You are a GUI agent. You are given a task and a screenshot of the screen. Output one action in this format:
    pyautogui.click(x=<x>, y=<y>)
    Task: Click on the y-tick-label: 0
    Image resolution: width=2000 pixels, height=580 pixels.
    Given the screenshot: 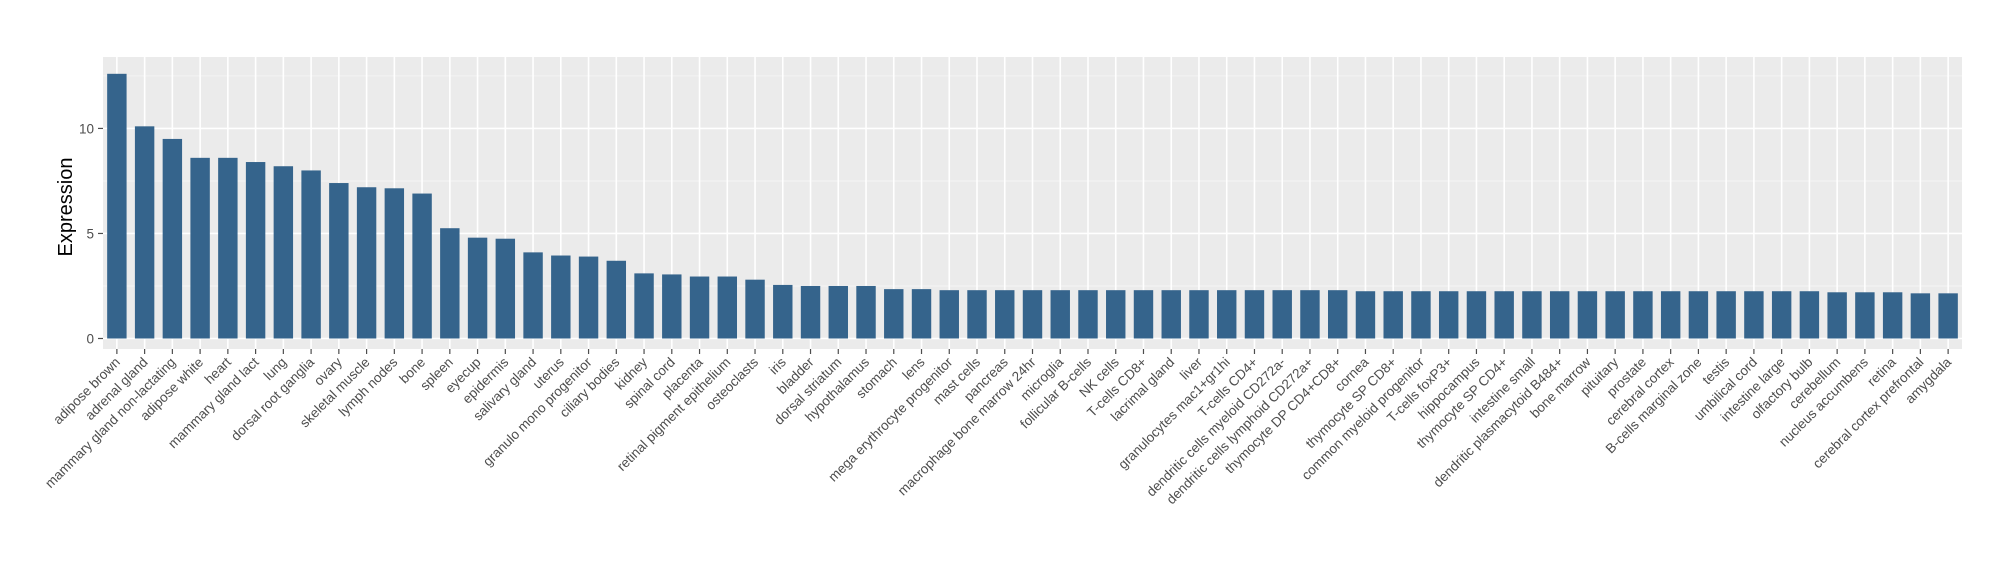 What is the action you would take?
    pyautogui.click(x=90, y=338)
    